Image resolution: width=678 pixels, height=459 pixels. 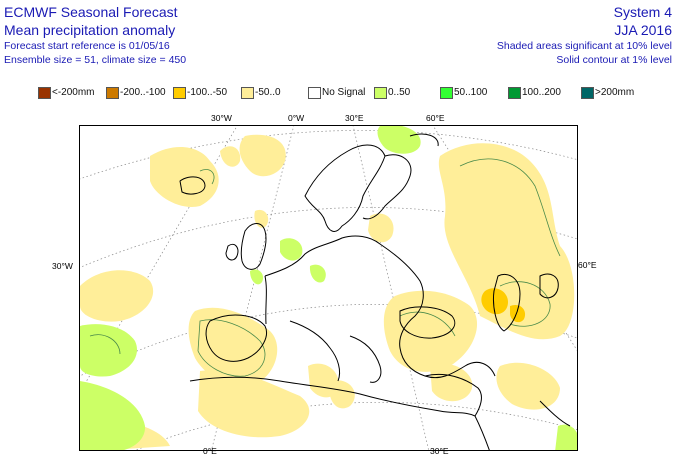 I want to click on coast-iceland, so click(x=192, y=185).